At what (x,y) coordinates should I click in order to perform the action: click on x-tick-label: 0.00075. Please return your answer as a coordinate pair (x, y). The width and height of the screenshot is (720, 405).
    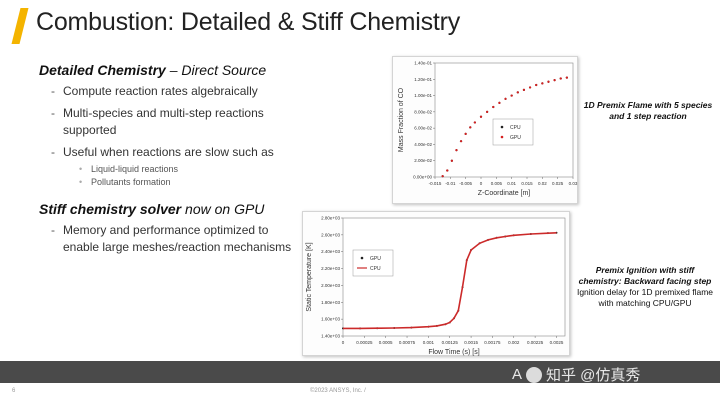
    Looking at the image, I should click on (407, 342).